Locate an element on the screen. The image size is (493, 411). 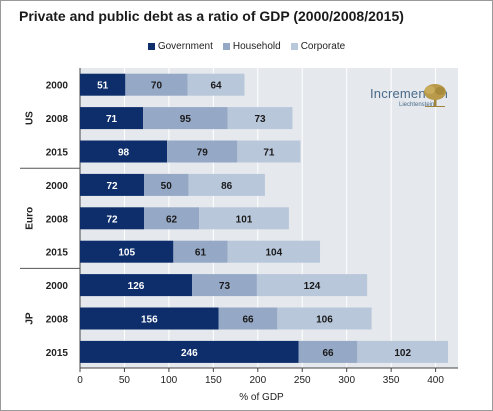
legend-swatch-corporate is located at coordinates (294, 46).